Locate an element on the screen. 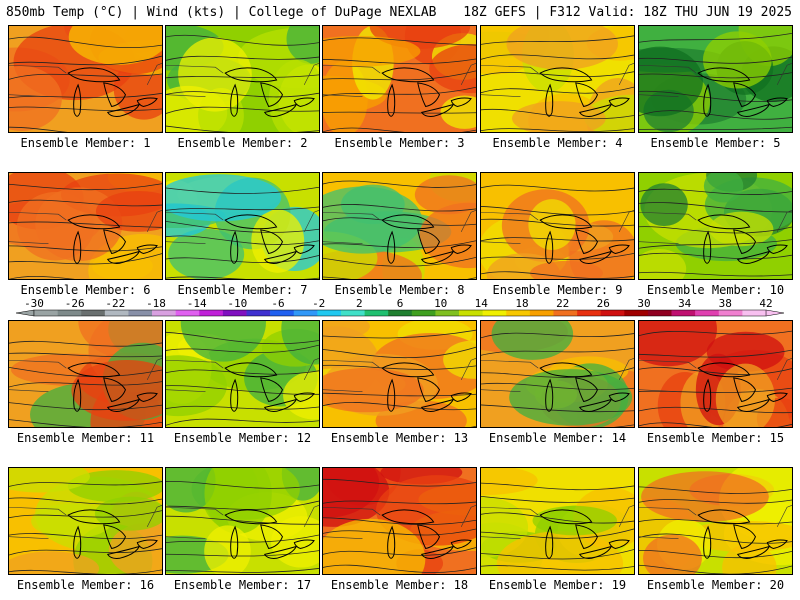 This screenshot has width=800, height=600. ensemble-member-label: Ensemble Member: 13 is located at coordinates (399, 438).